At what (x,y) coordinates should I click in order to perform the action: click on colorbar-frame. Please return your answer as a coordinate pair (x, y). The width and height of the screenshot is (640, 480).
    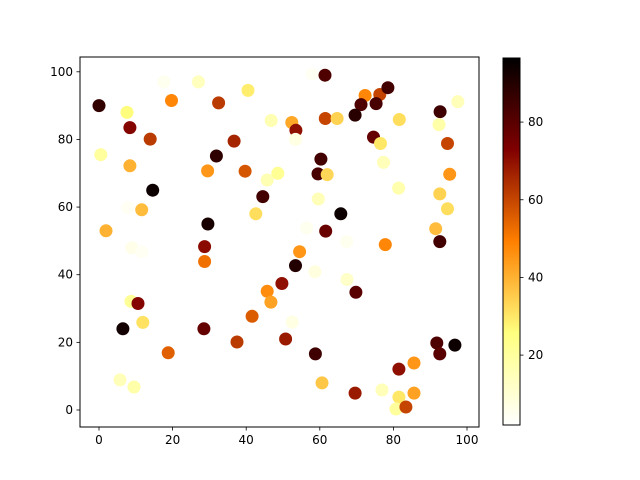
    Looking at the image, I should click on (511, 241).